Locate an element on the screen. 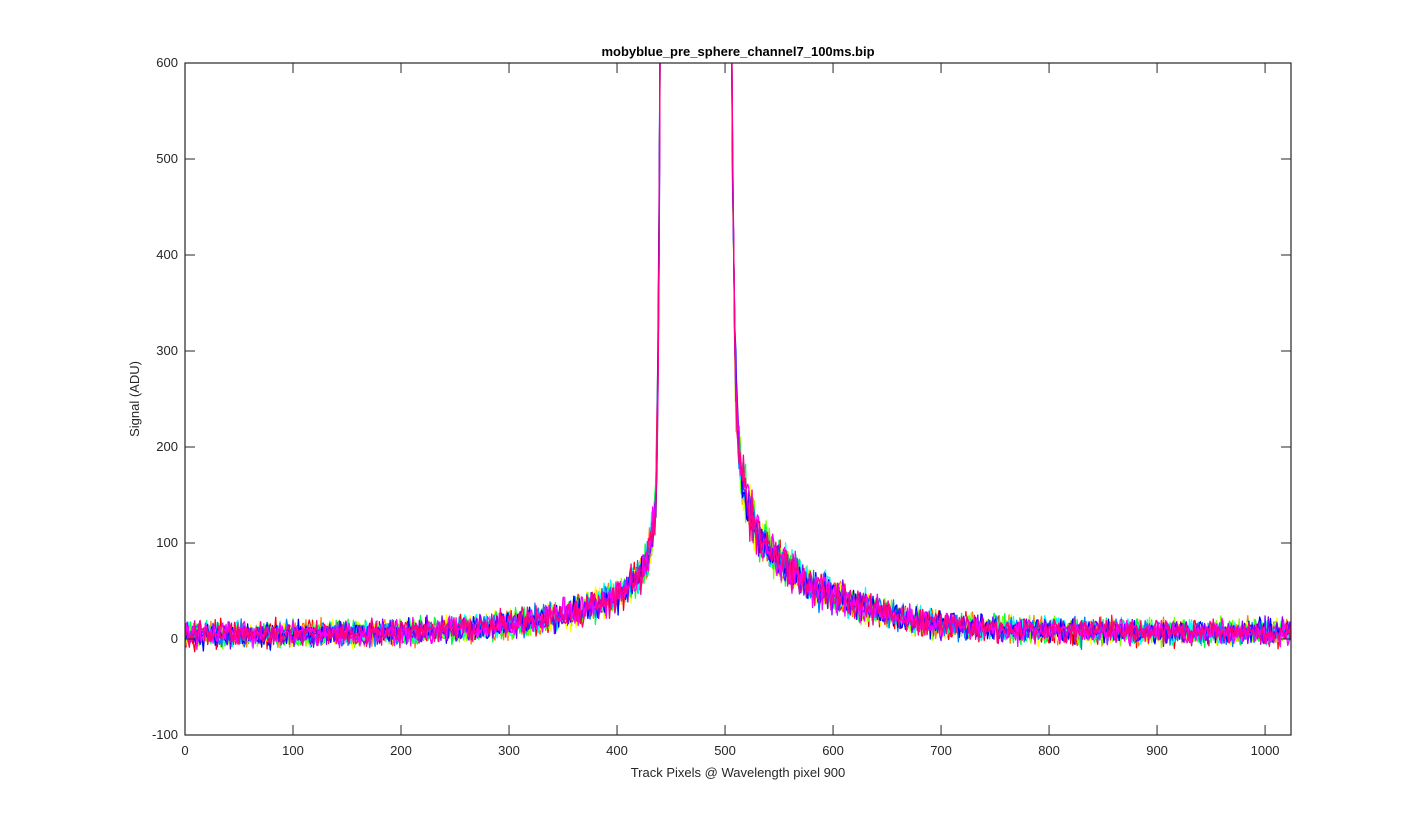 Image resolution: width=1425 pixels, height=825 pixels. y-axis-label: Signal (ADU) is located at coordinates (134, 399).